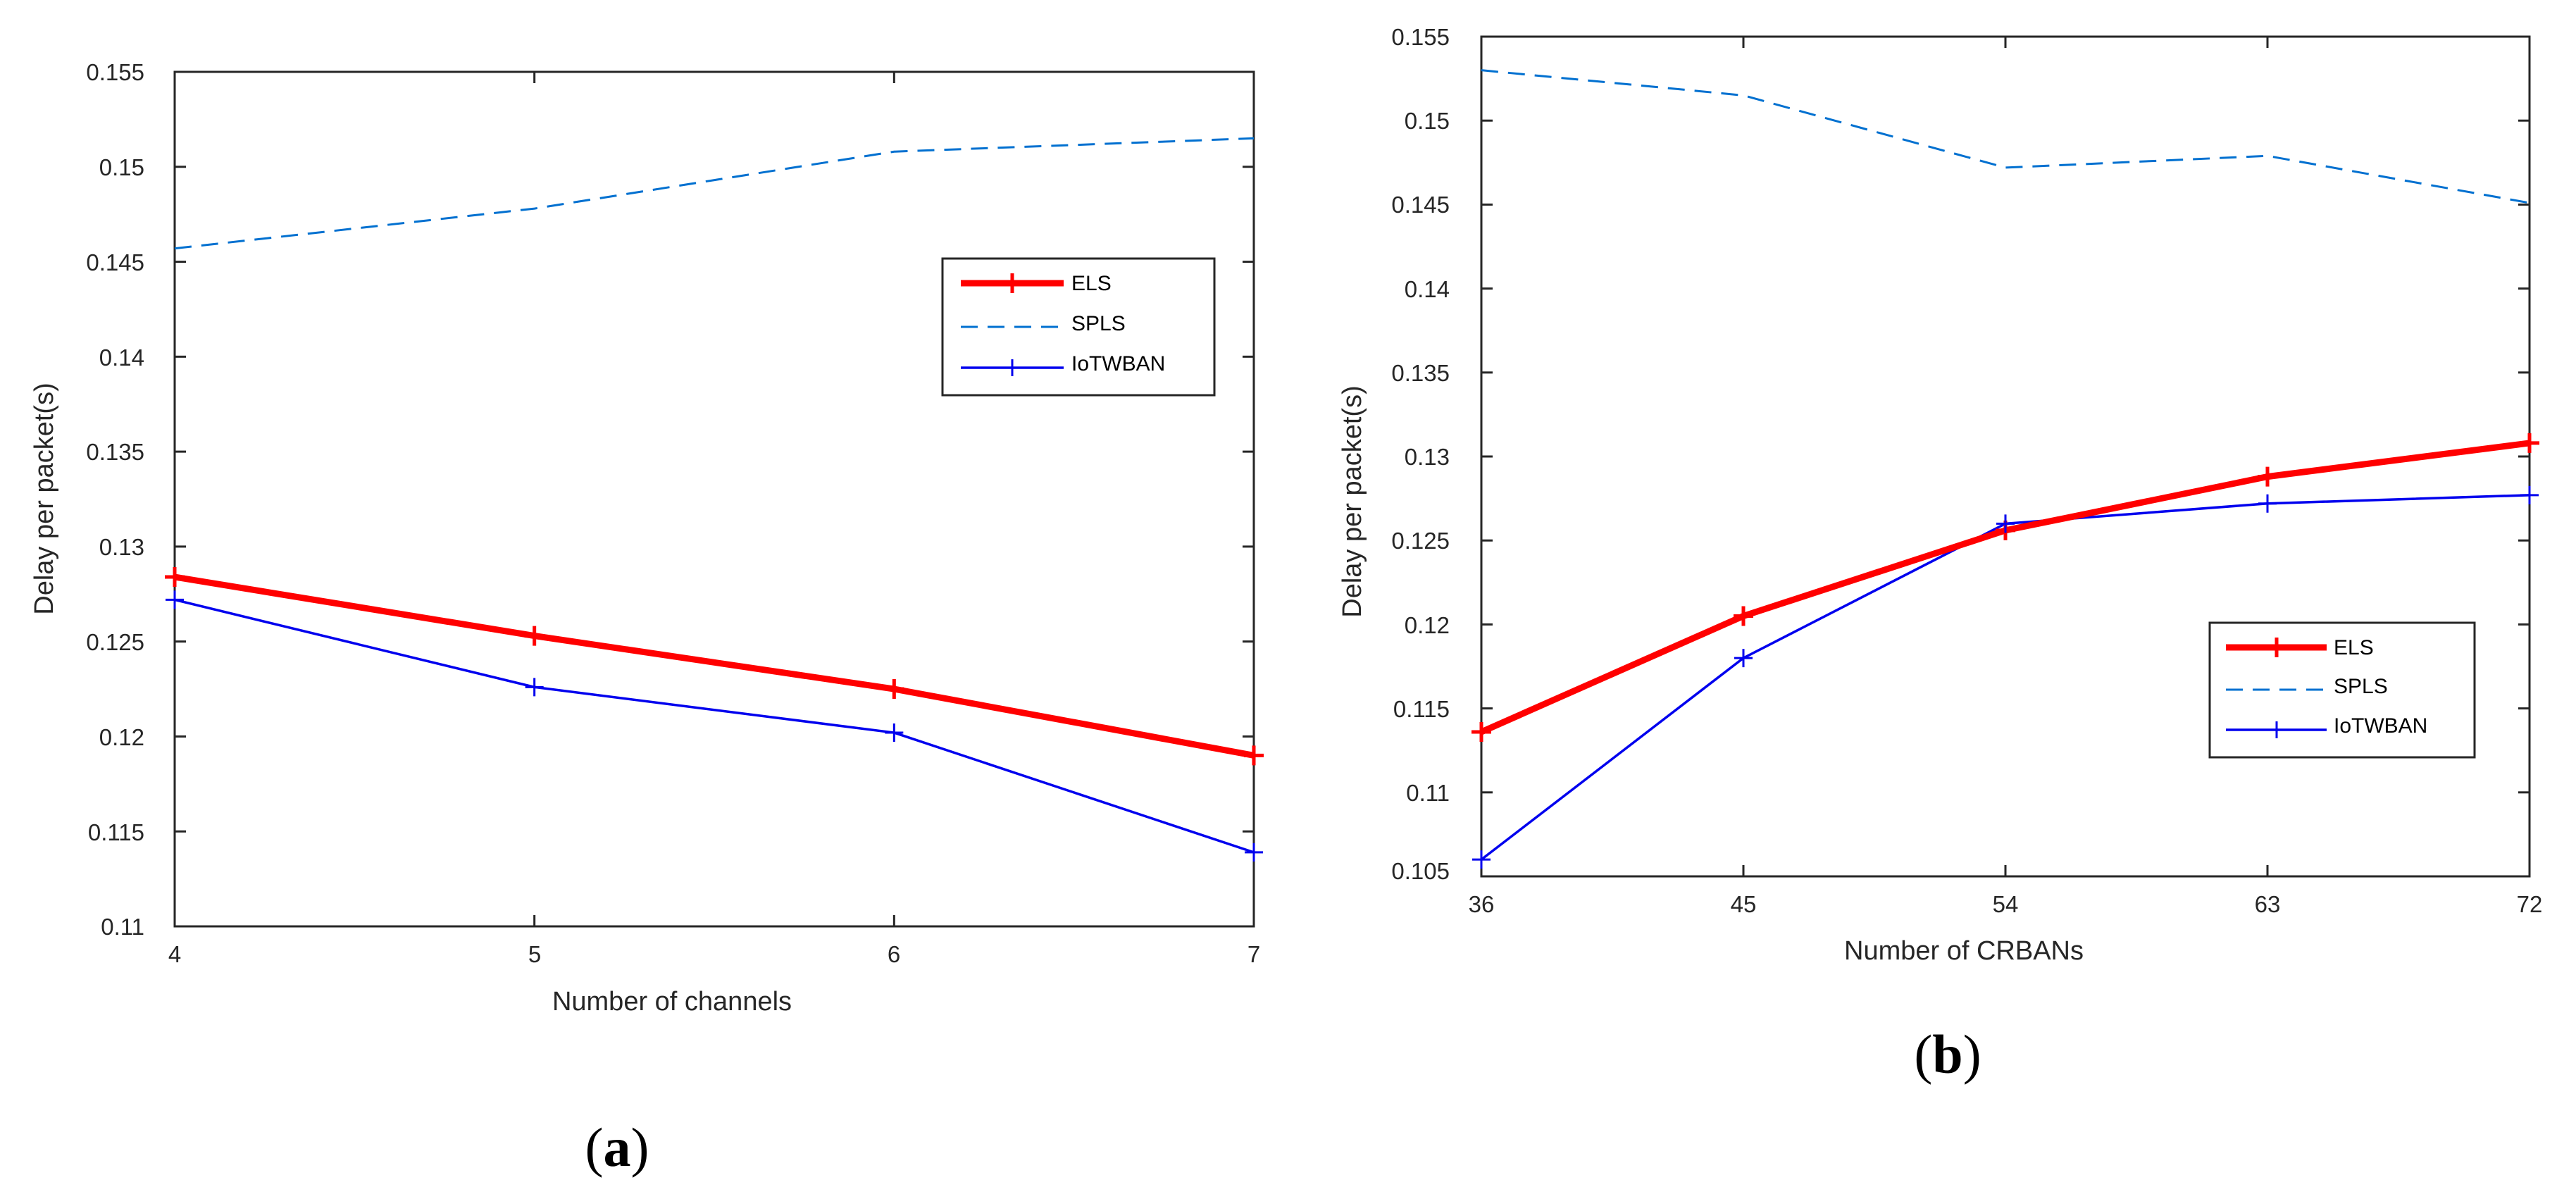  Describe the element at coordinates (121, 357) in the screenshot. I see `chart-a-ytick-label: 0.14` at that location.